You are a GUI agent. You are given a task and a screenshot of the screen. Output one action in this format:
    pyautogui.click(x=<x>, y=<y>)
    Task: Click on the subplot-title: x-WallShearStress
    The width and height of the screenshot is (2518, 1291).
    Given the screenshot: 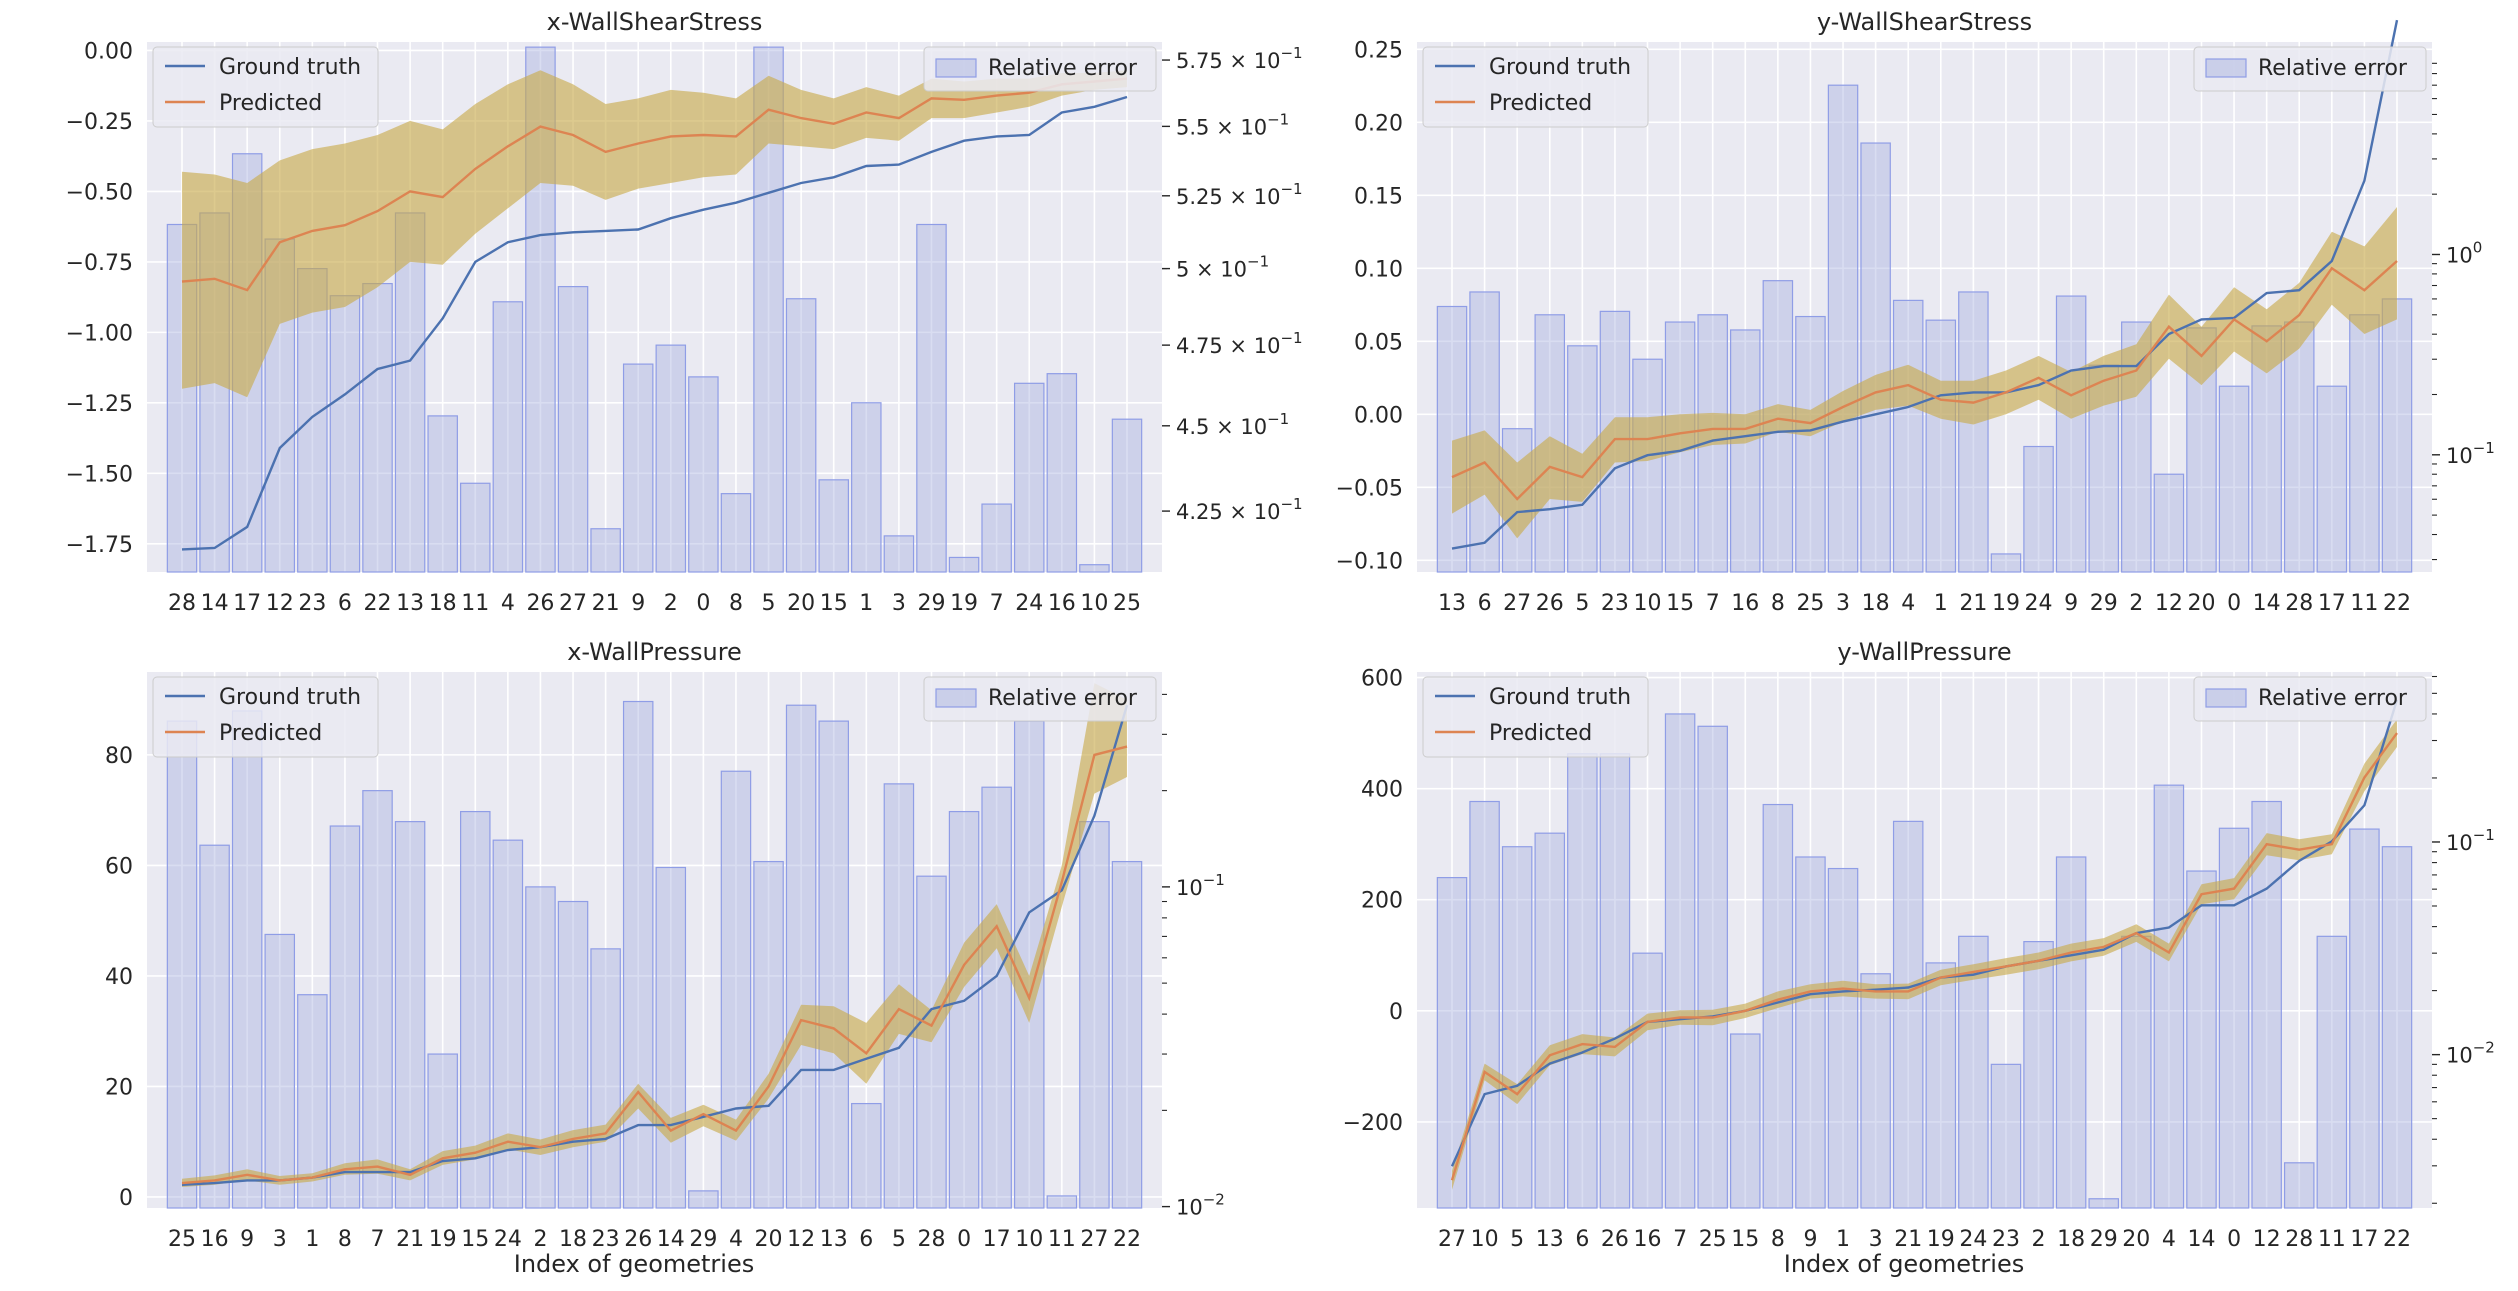 What is the action you would take?
    pyautogui.click(x=655, y=22)
    